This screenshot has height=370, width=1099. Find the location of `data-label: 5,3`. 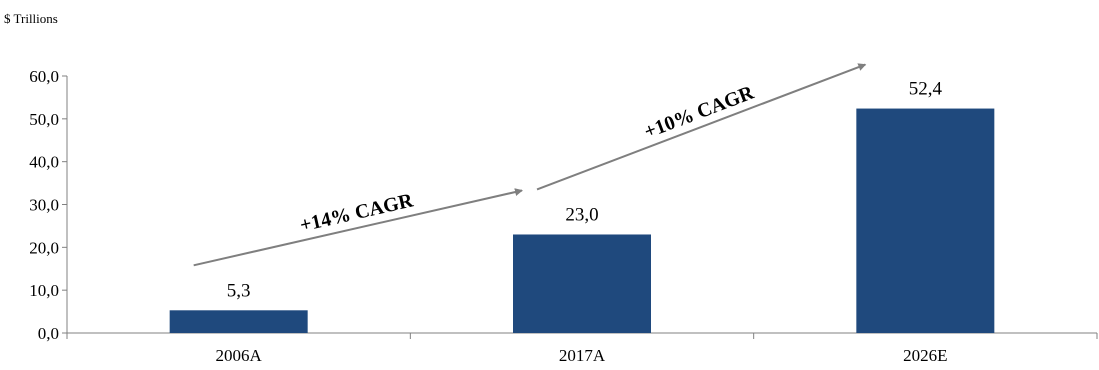

data-label: 5,3 is located at coordinates (239, 290).